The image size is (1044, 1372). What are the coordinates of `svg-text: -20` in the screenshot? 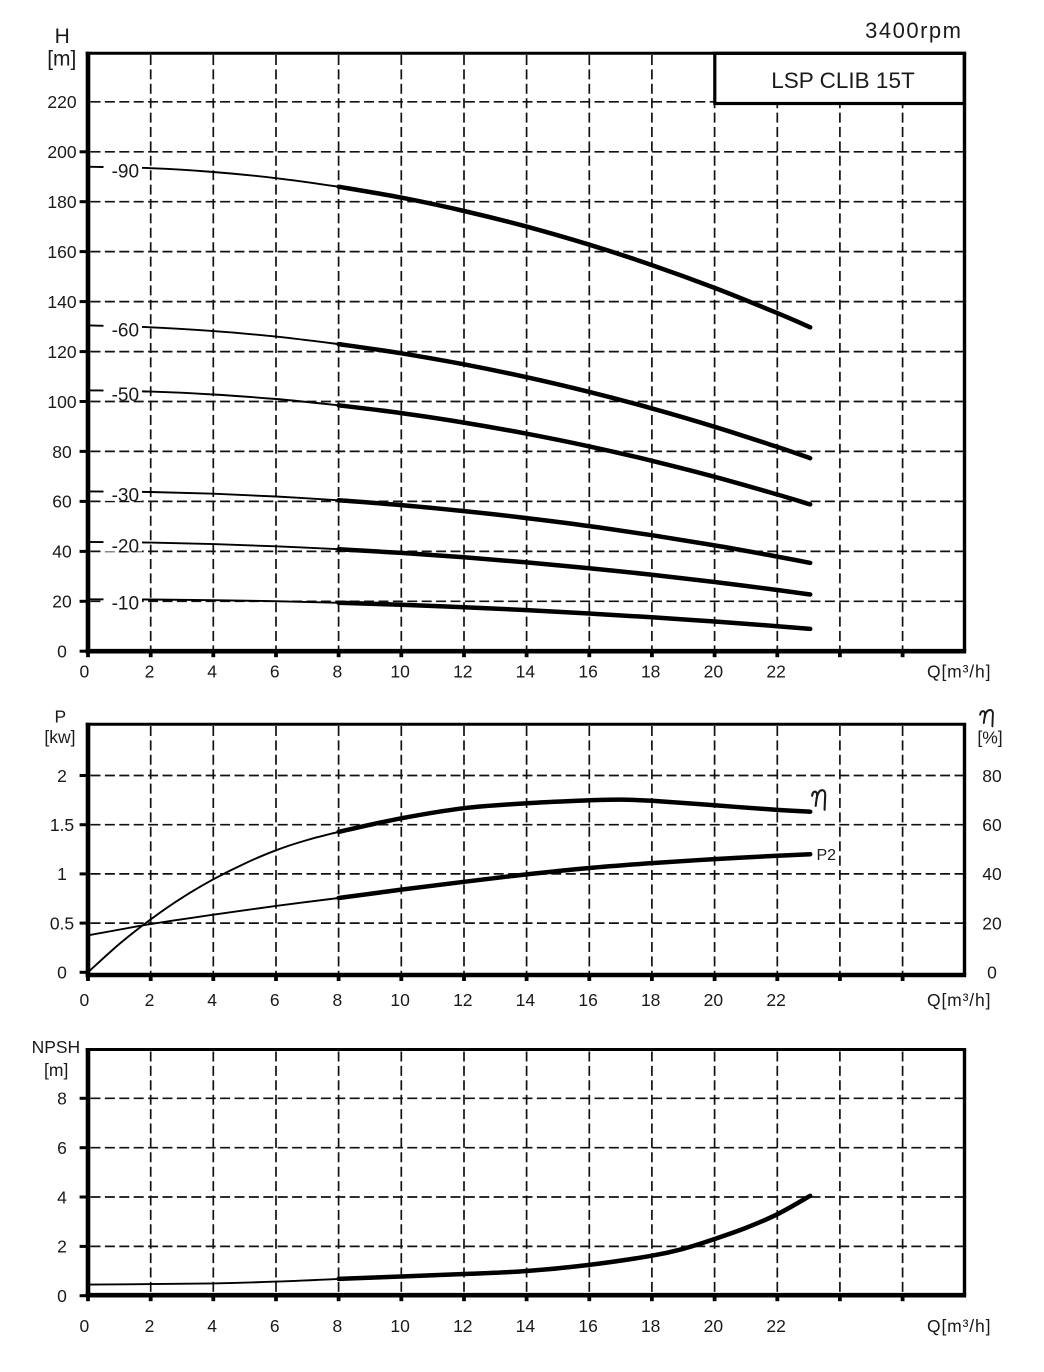 It's located at (125, 546).